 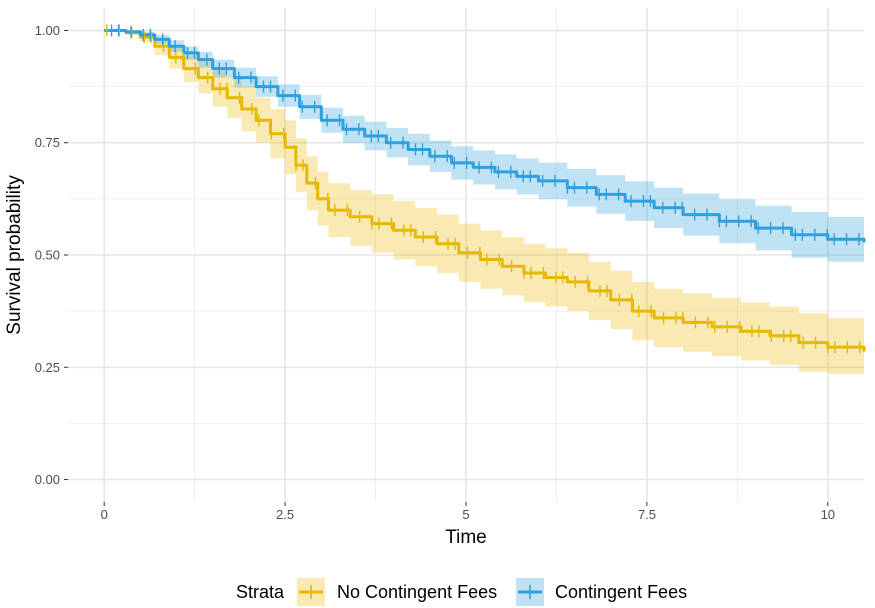 What do you see at coordinates (417, 592) in the screenshot?
I see `legend-label-no-contingent-fees: No Contingent Fees` at bounding box center [417, 592].